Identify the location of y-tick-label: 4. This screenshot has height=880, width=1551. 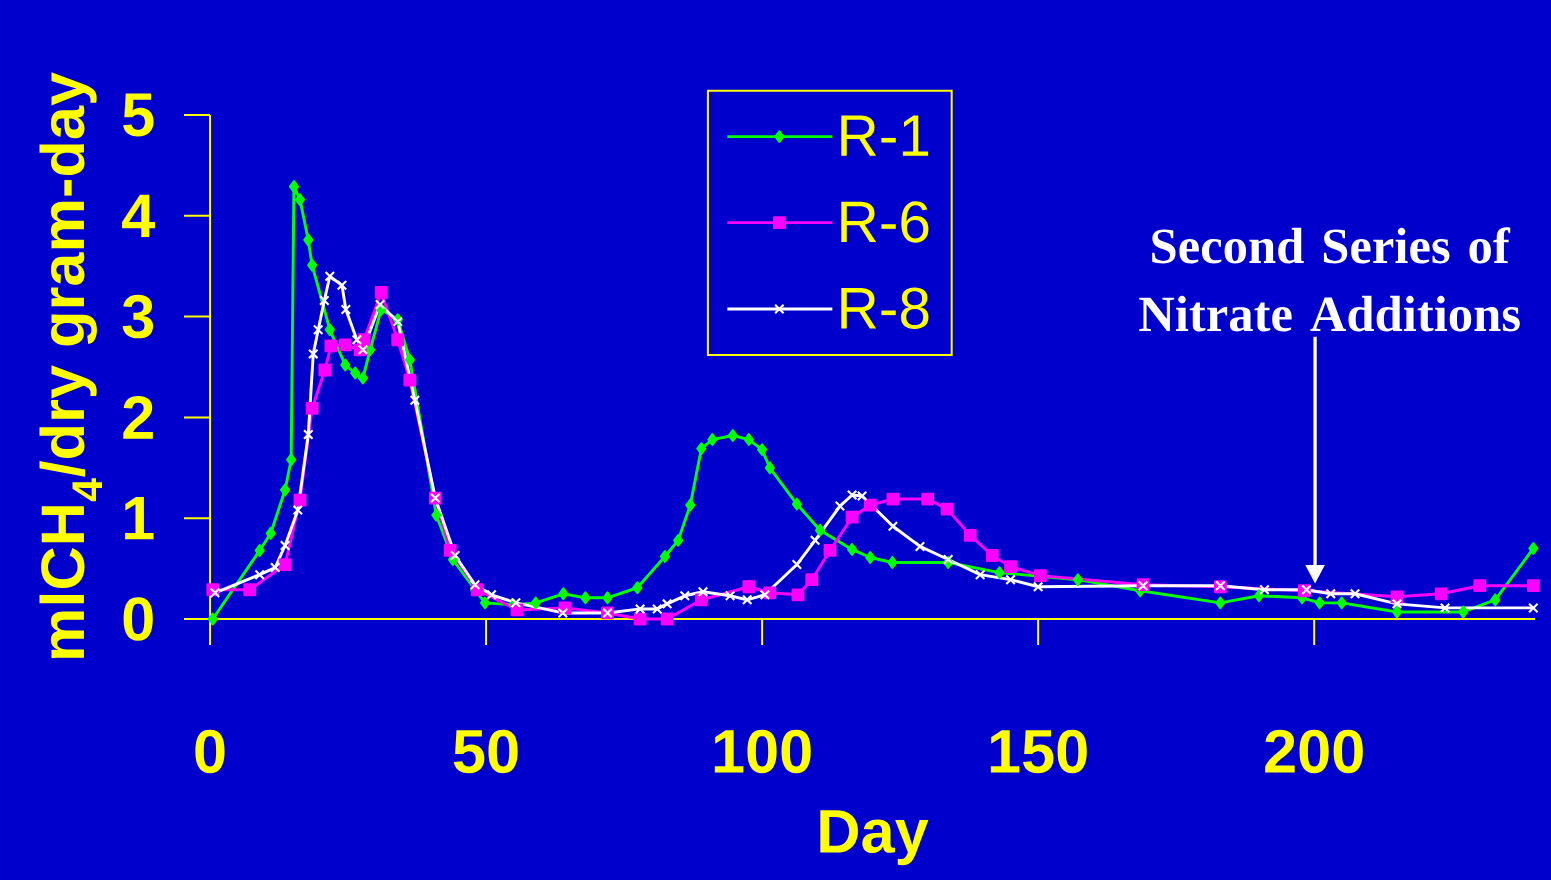
(138, 215).